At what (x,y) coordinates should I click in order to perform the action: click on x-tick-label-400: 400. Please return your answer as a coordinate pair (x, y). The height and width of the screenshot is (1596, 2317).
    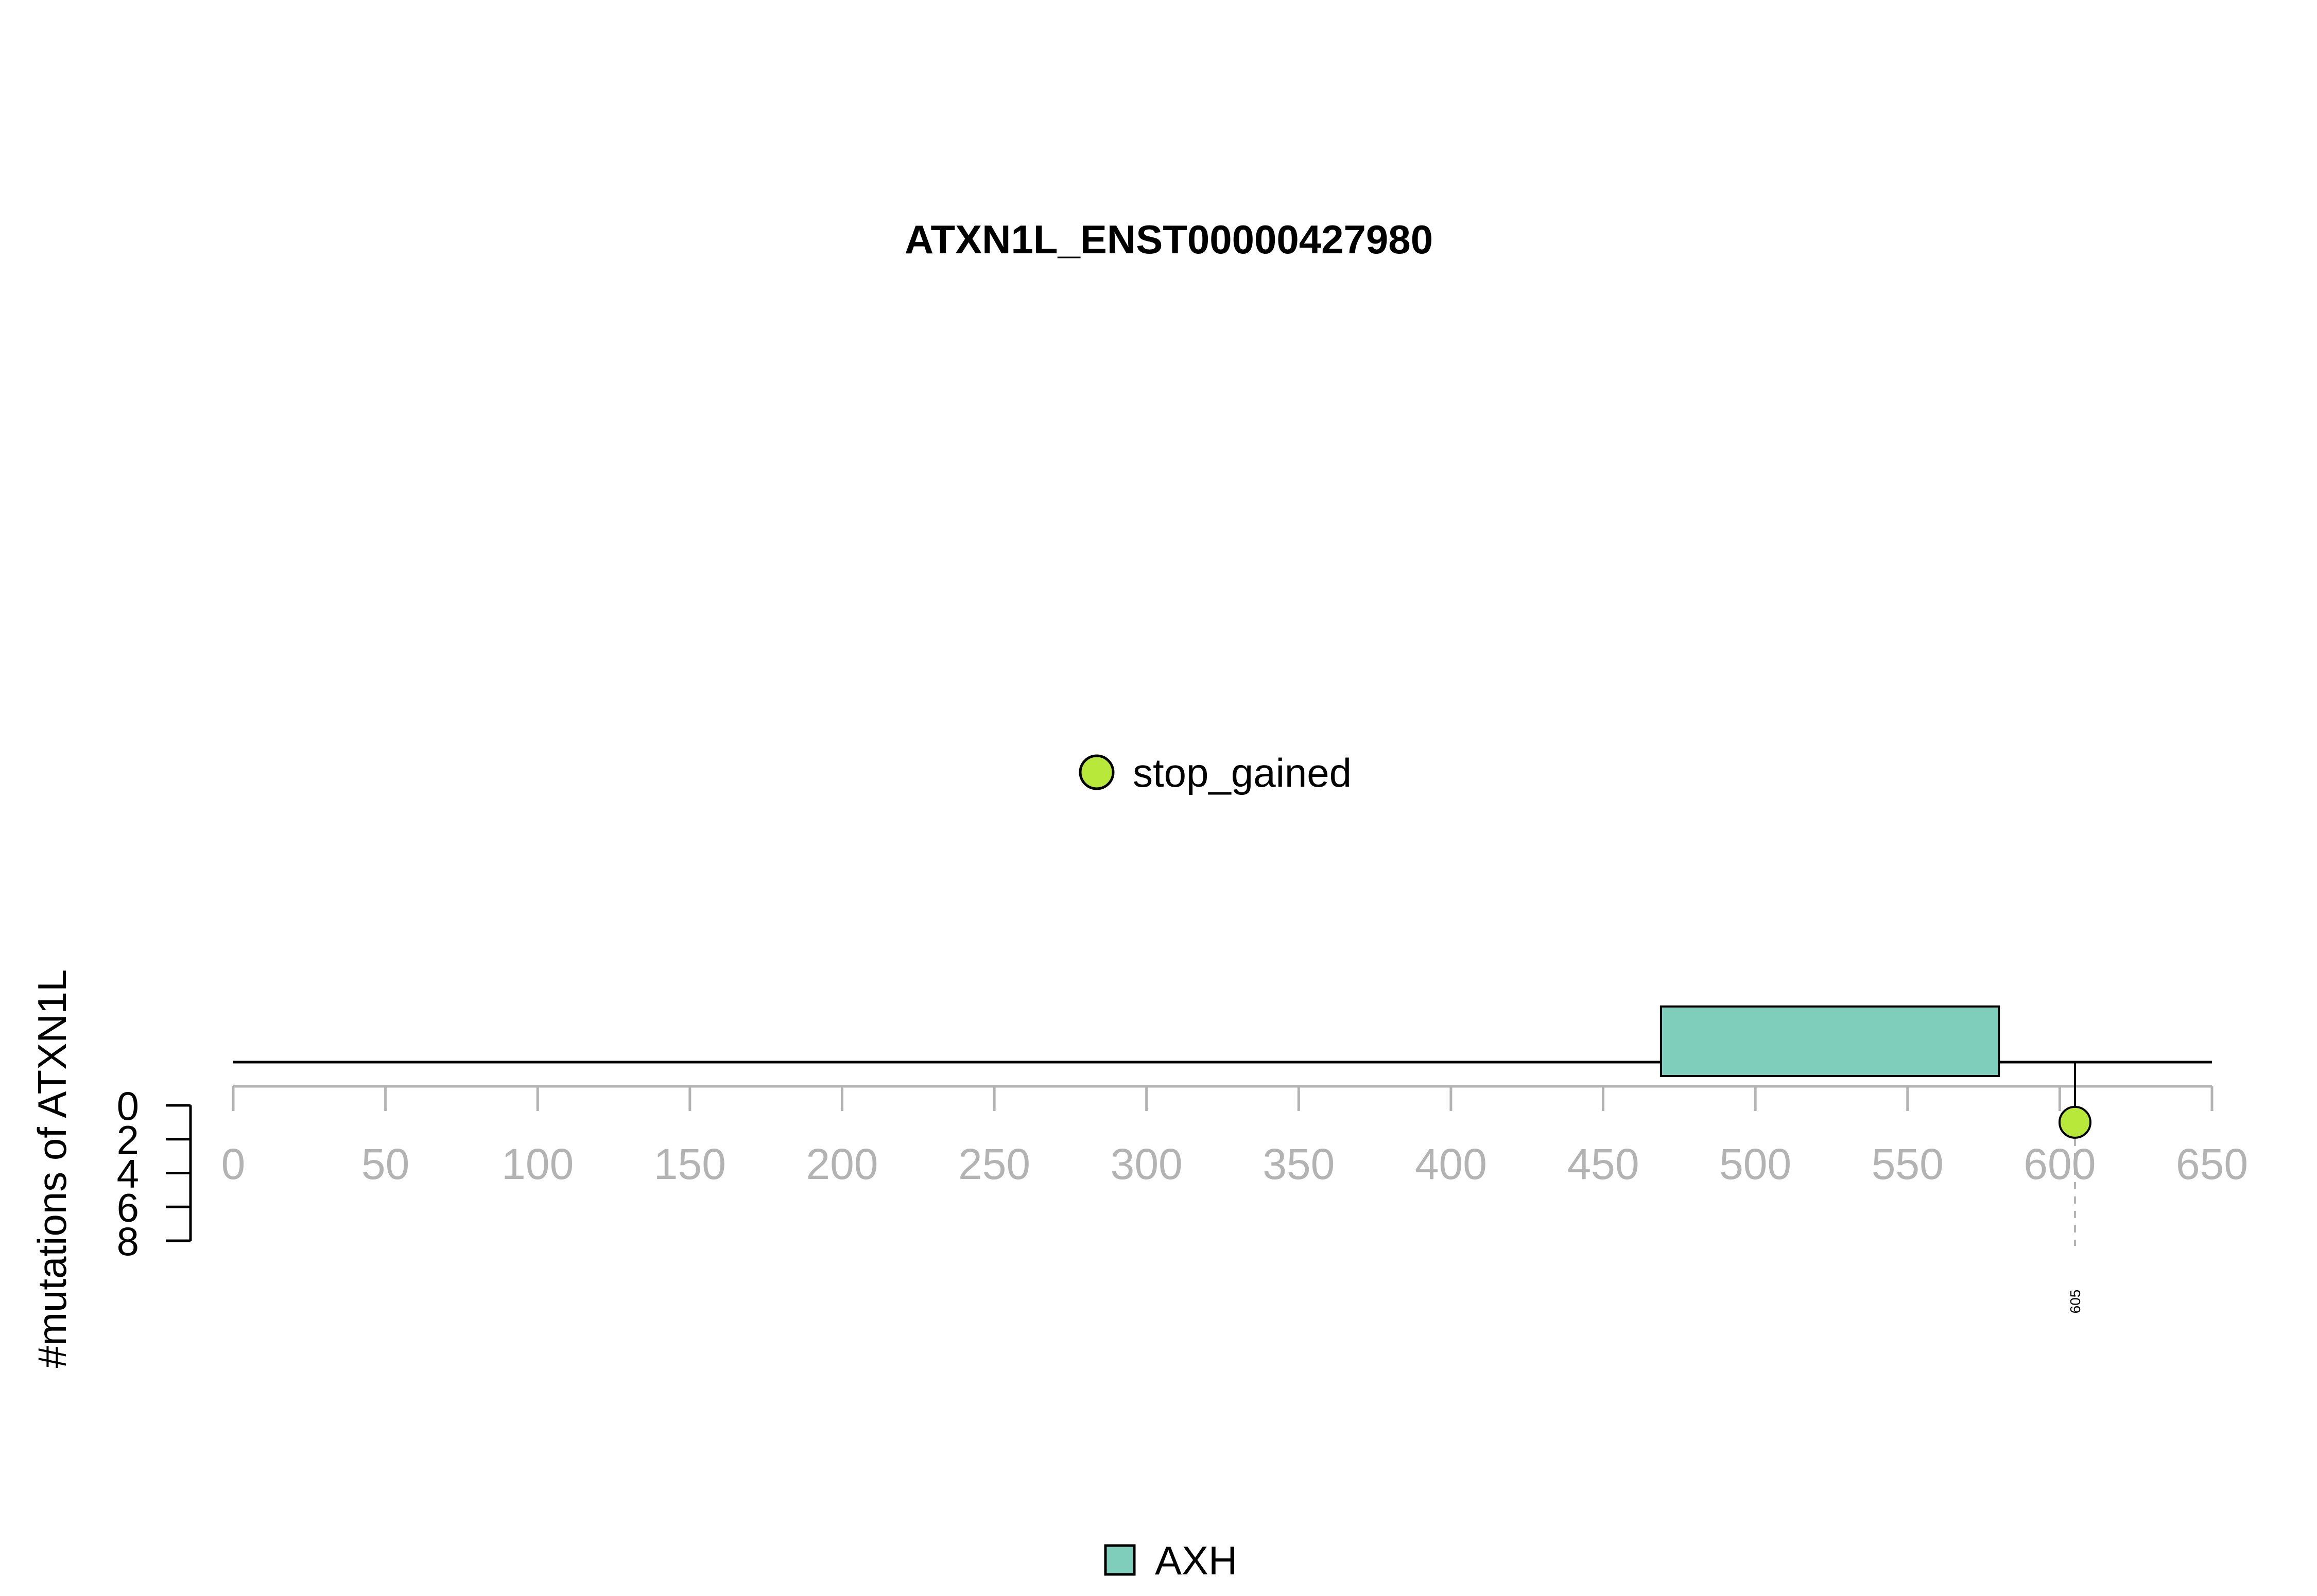
    Looking at the image, I should click on (1451, 1164).